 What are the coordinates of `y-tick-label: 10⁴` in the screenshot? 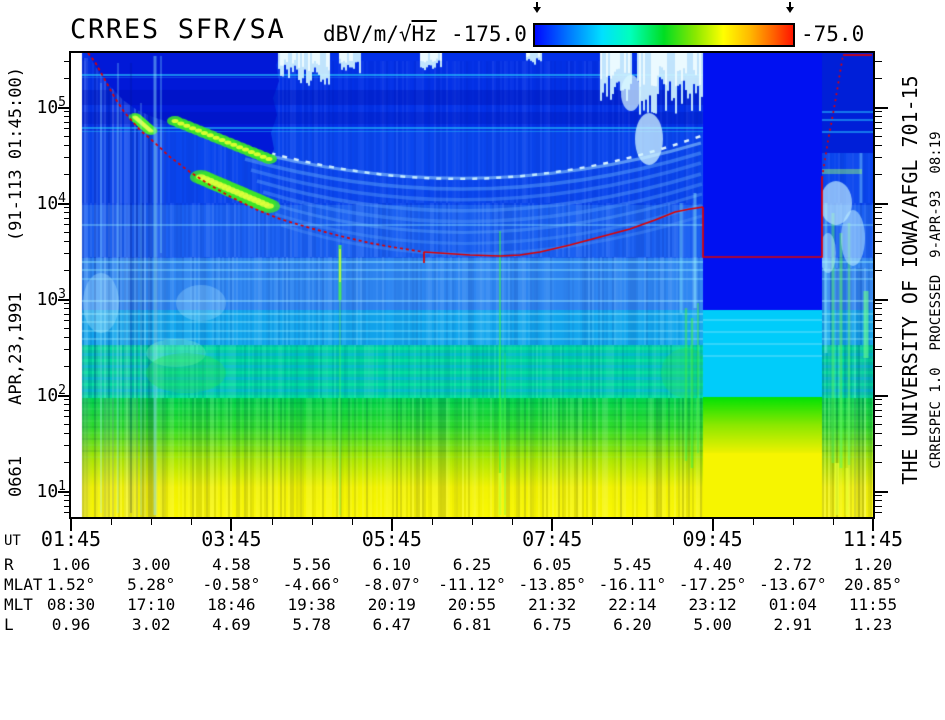 It's located at (51, 202).